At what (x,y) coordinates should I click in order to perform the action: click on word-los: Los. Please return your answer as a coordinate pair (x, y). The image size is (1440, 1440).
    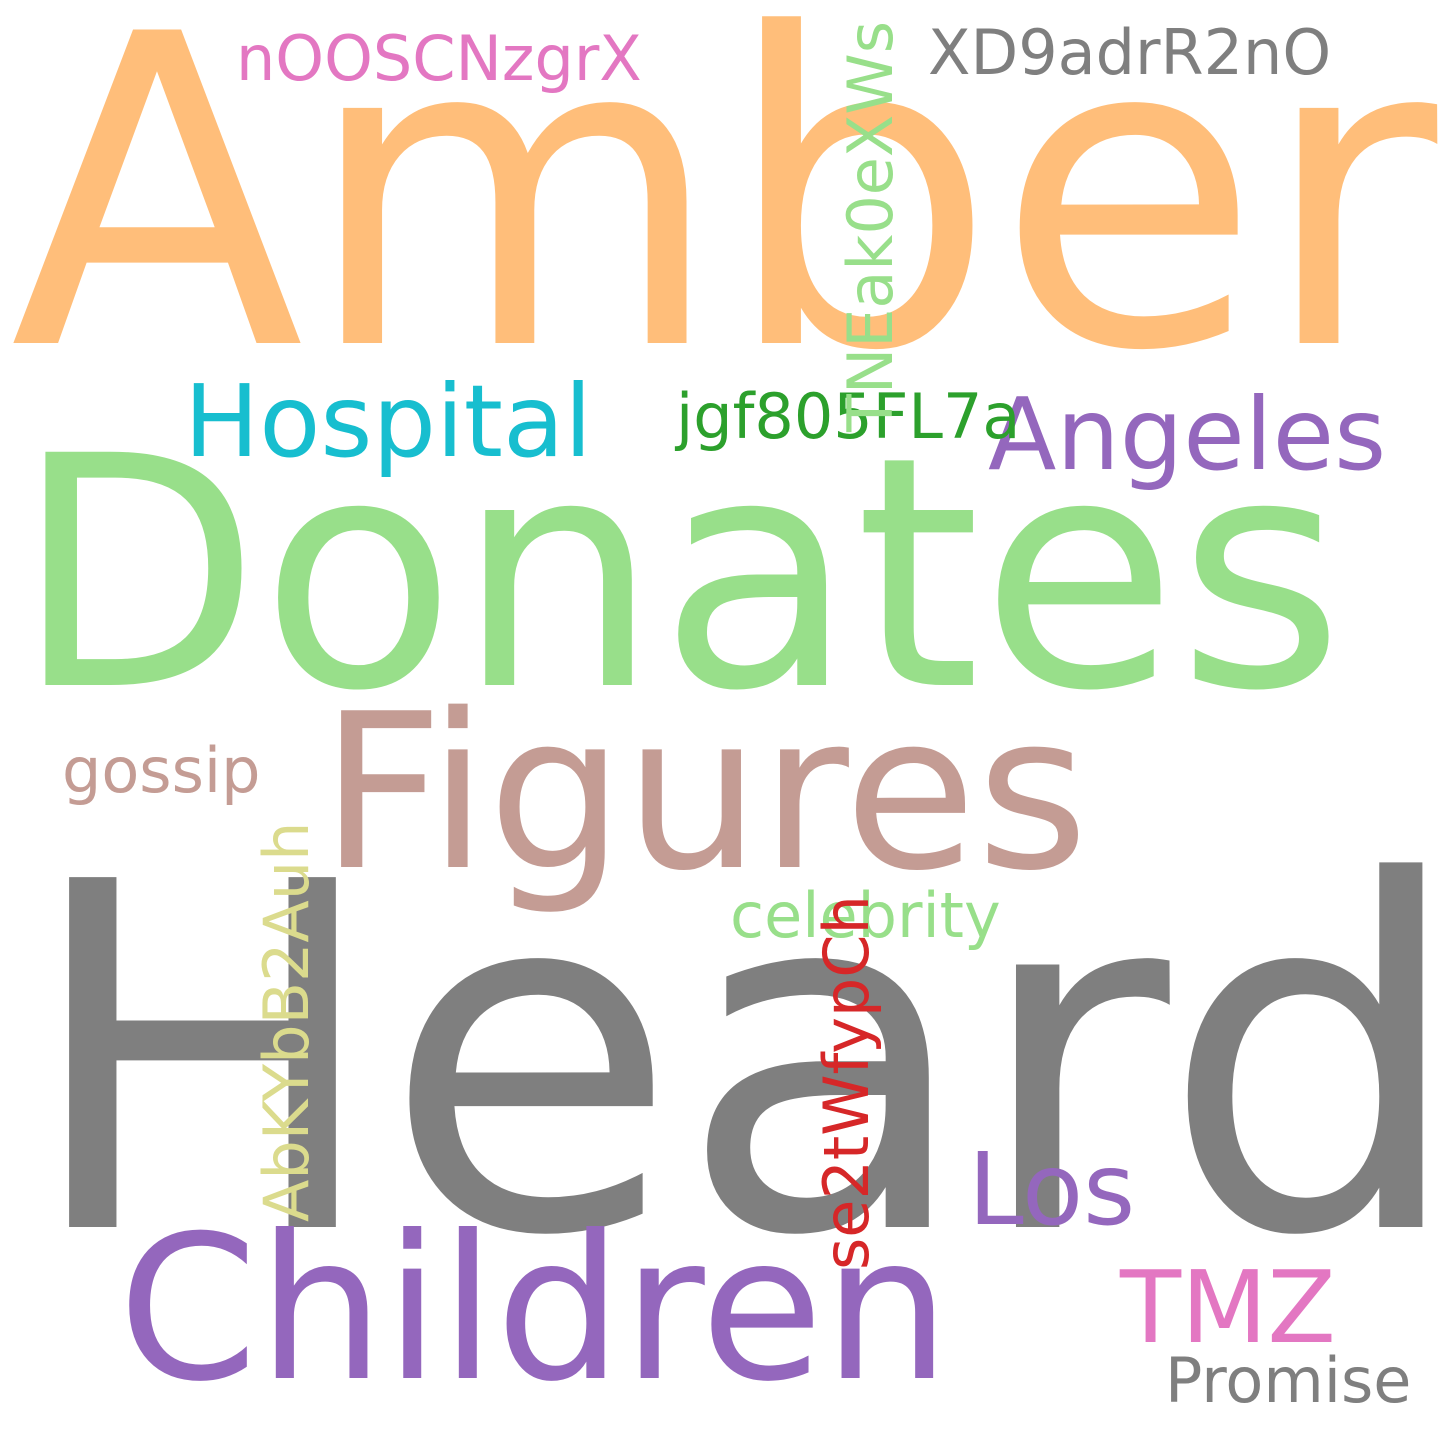
    Looking at the image, I should click on (1052, 1189).